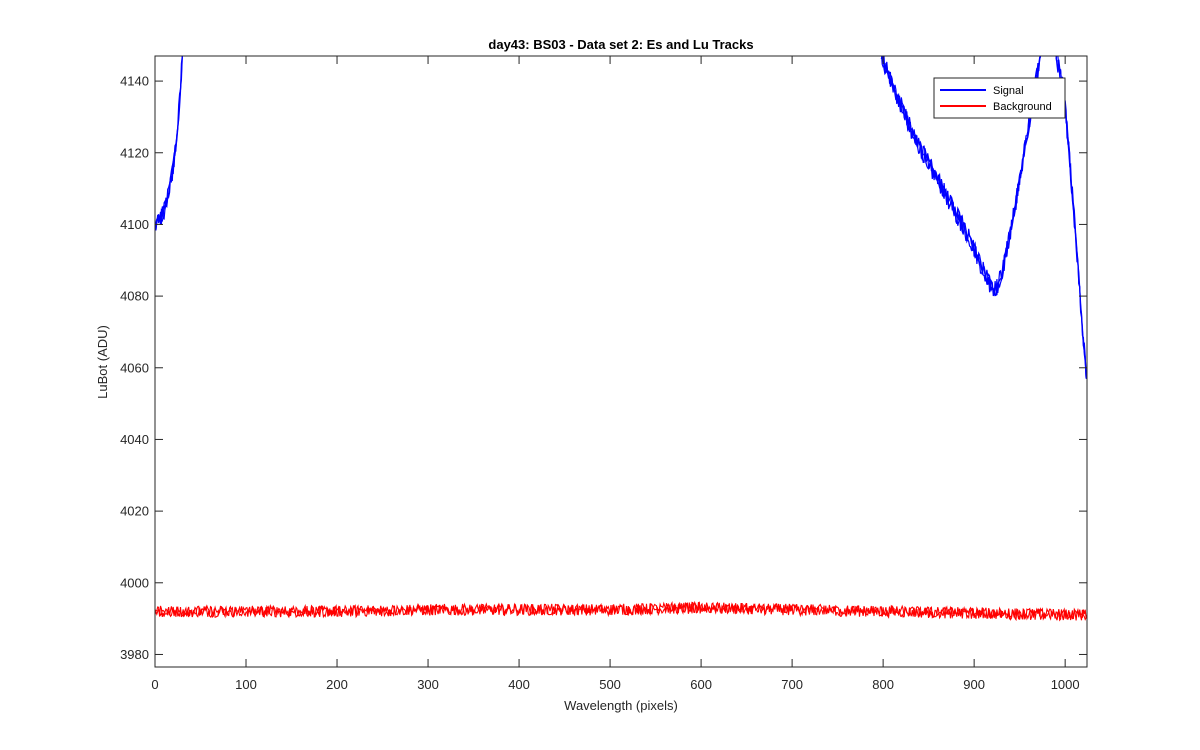 The height and width of the screenshot is (750, 1200). I want to click on x-tick-label: 800, so click(883, 684).